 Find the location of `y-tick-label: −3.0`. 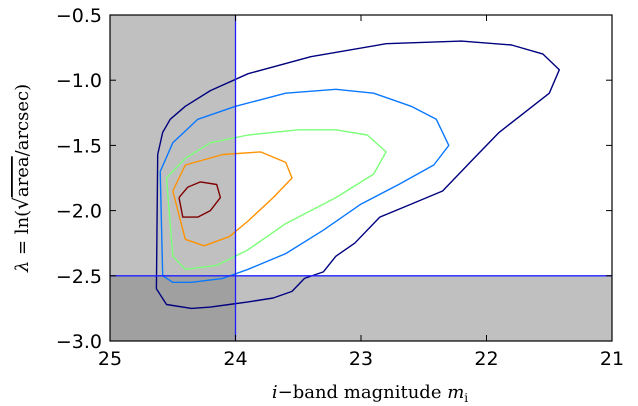

y-tick-label: −3.0 is located at coordinates (79, 342).